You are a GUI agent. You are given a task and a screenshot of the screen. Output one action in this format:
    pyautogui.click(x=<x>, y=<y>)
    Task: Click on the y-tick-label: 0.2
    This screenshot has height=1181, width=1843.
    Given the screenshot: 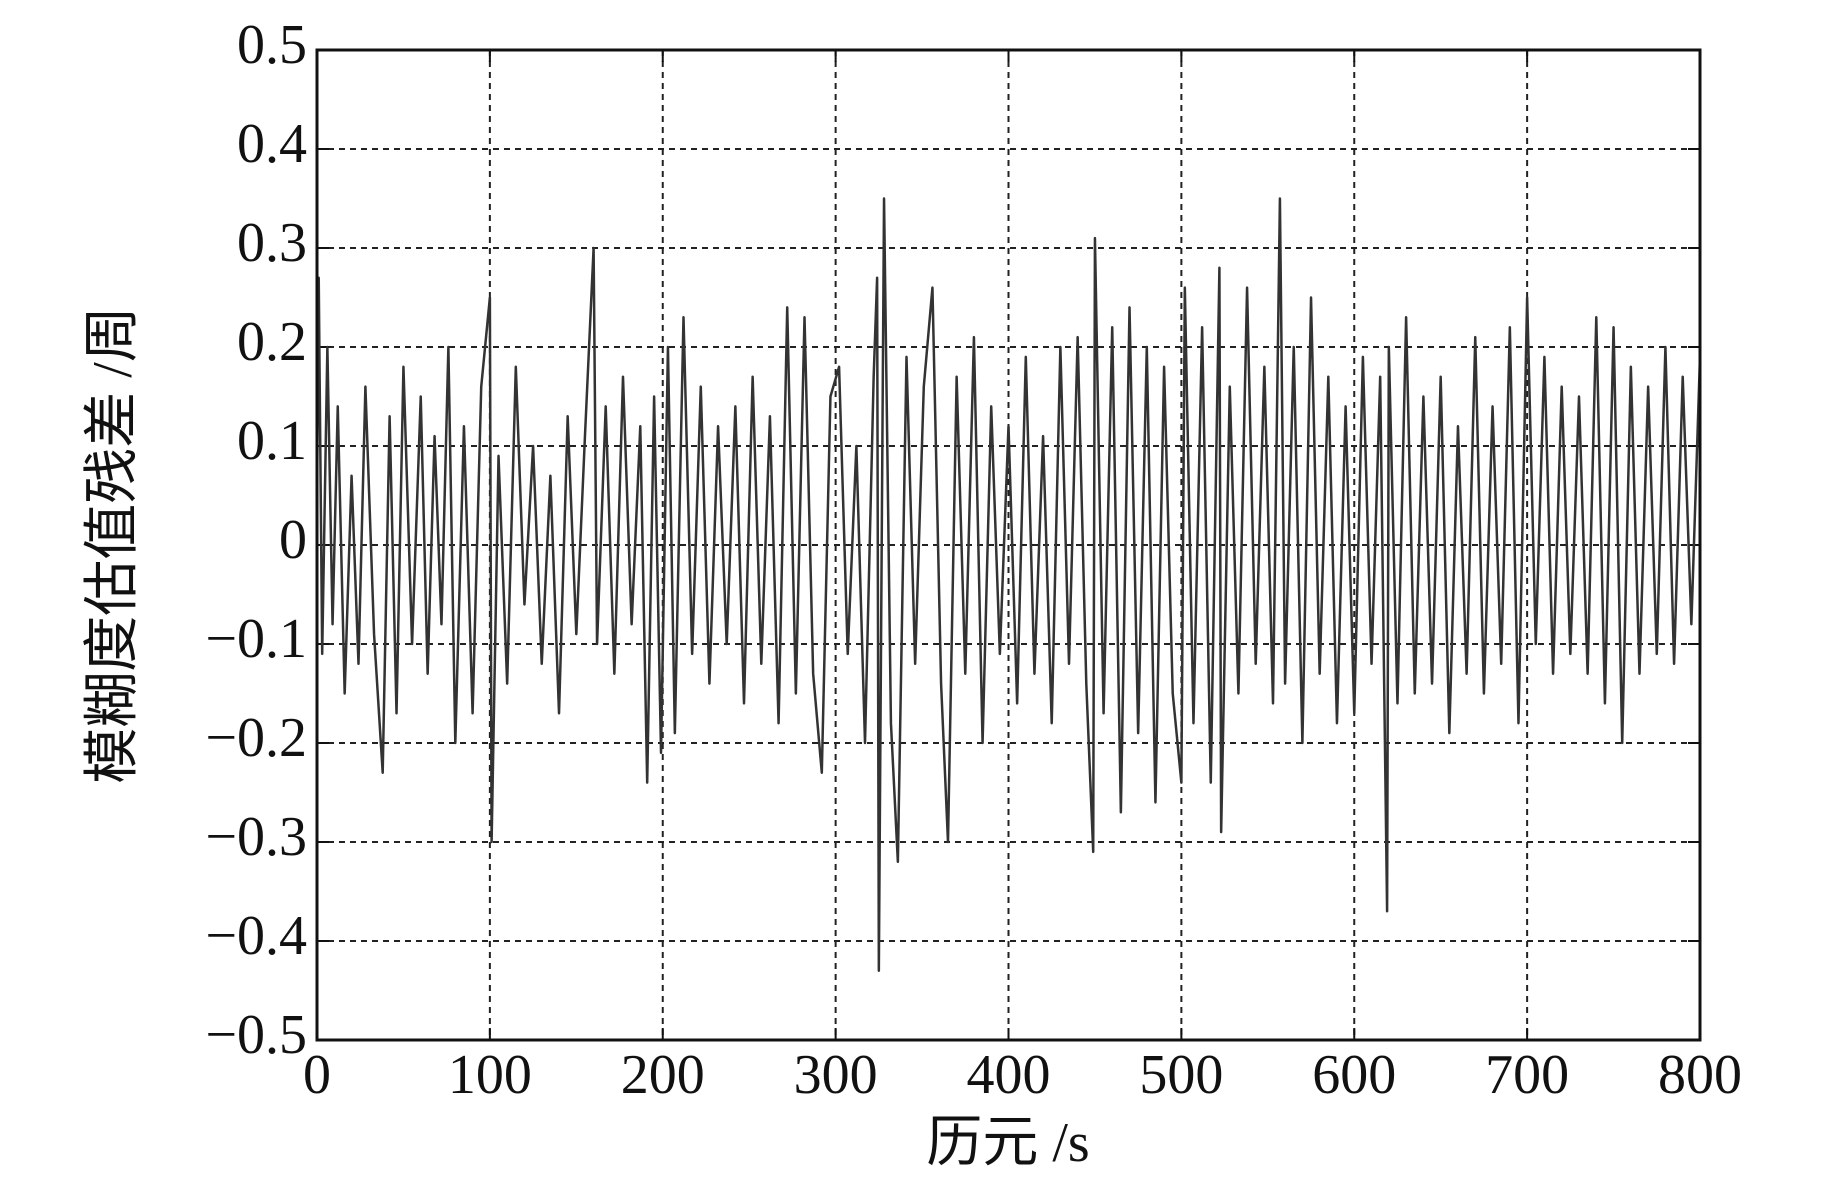 What is the action you would take?
    pyautogui.click(x=272, y=342)
    